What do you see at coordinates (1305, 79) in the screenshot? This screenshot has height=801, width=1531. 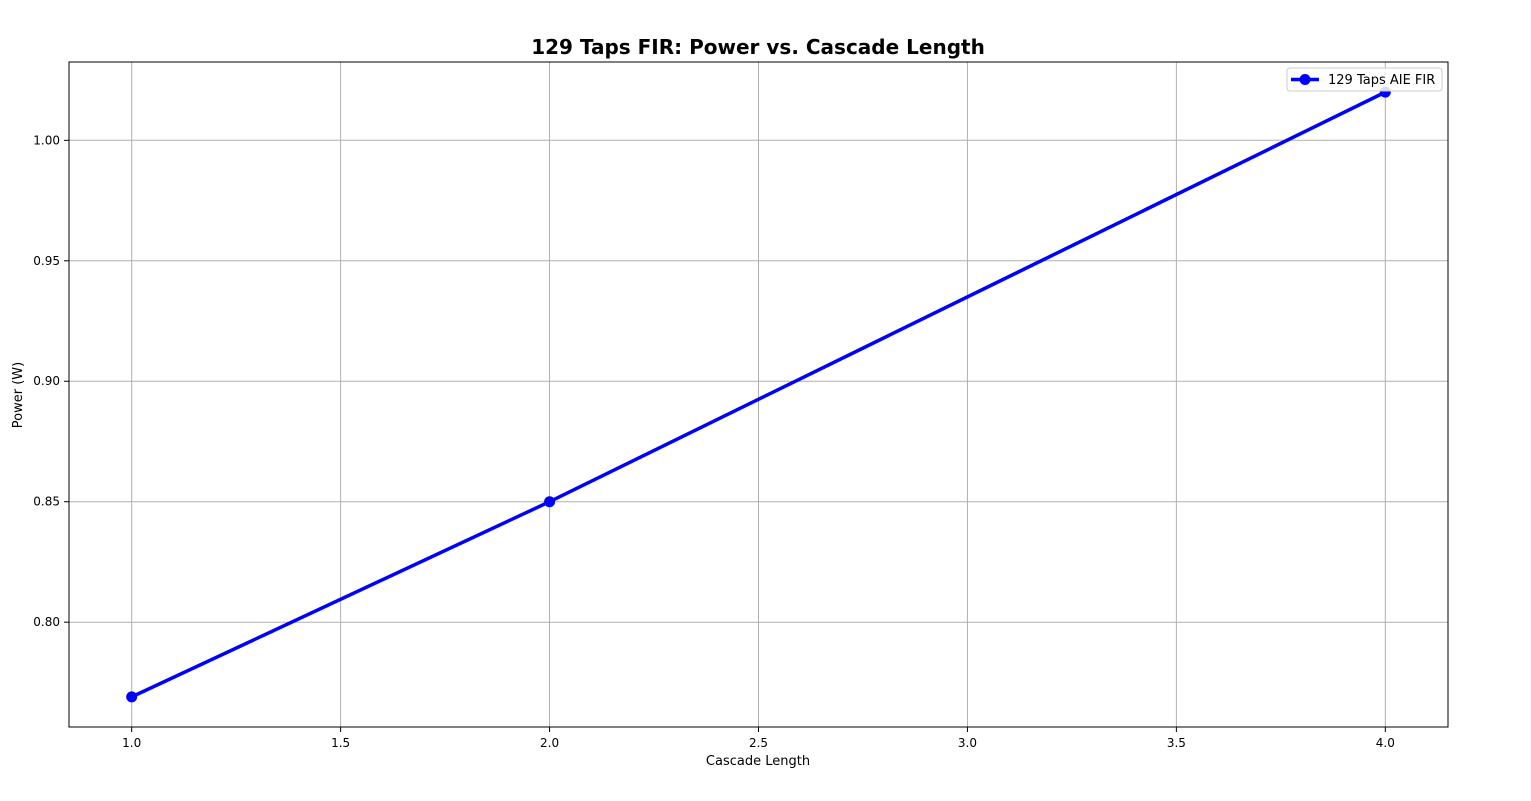 I see `legend-marker-icon` at bounding box center [1305, 79].